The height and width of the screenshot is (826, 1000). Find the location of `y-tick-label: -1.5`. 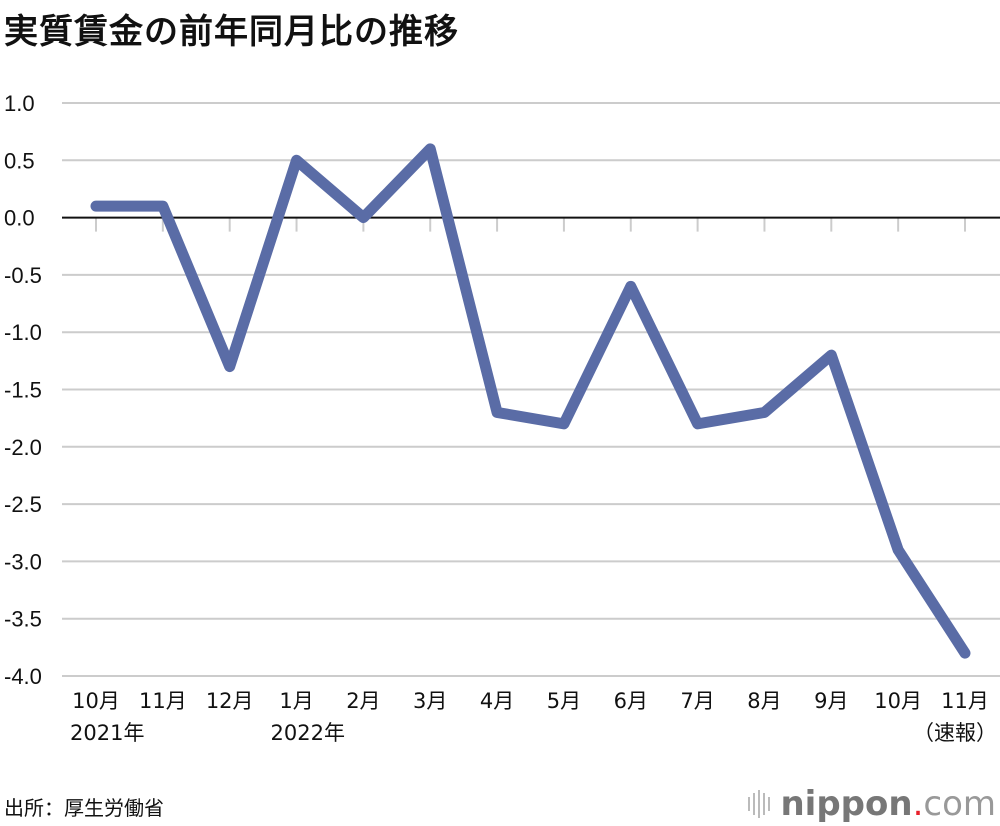

y-tick-label: -1.5 is located at coordinates (23, 390).